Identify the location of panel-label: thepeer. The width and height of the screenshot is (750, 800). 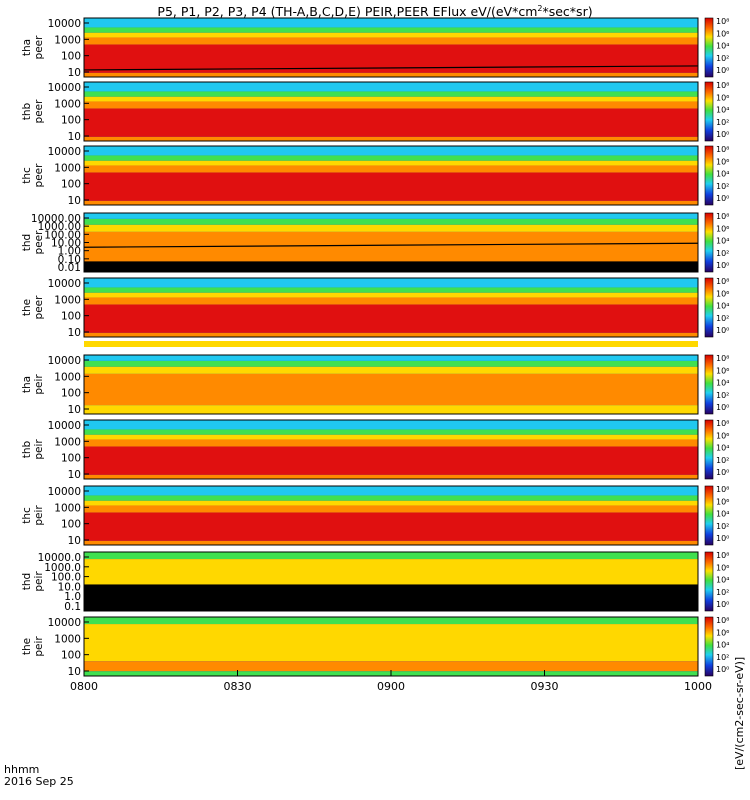
(33, 307).